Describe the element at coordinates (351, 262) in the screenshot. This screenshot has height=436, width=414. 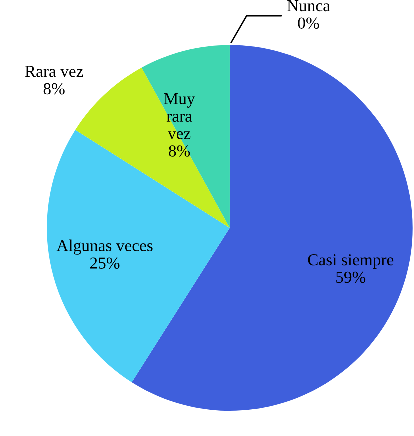
I see `slice-label: Casi siempre` at that location.